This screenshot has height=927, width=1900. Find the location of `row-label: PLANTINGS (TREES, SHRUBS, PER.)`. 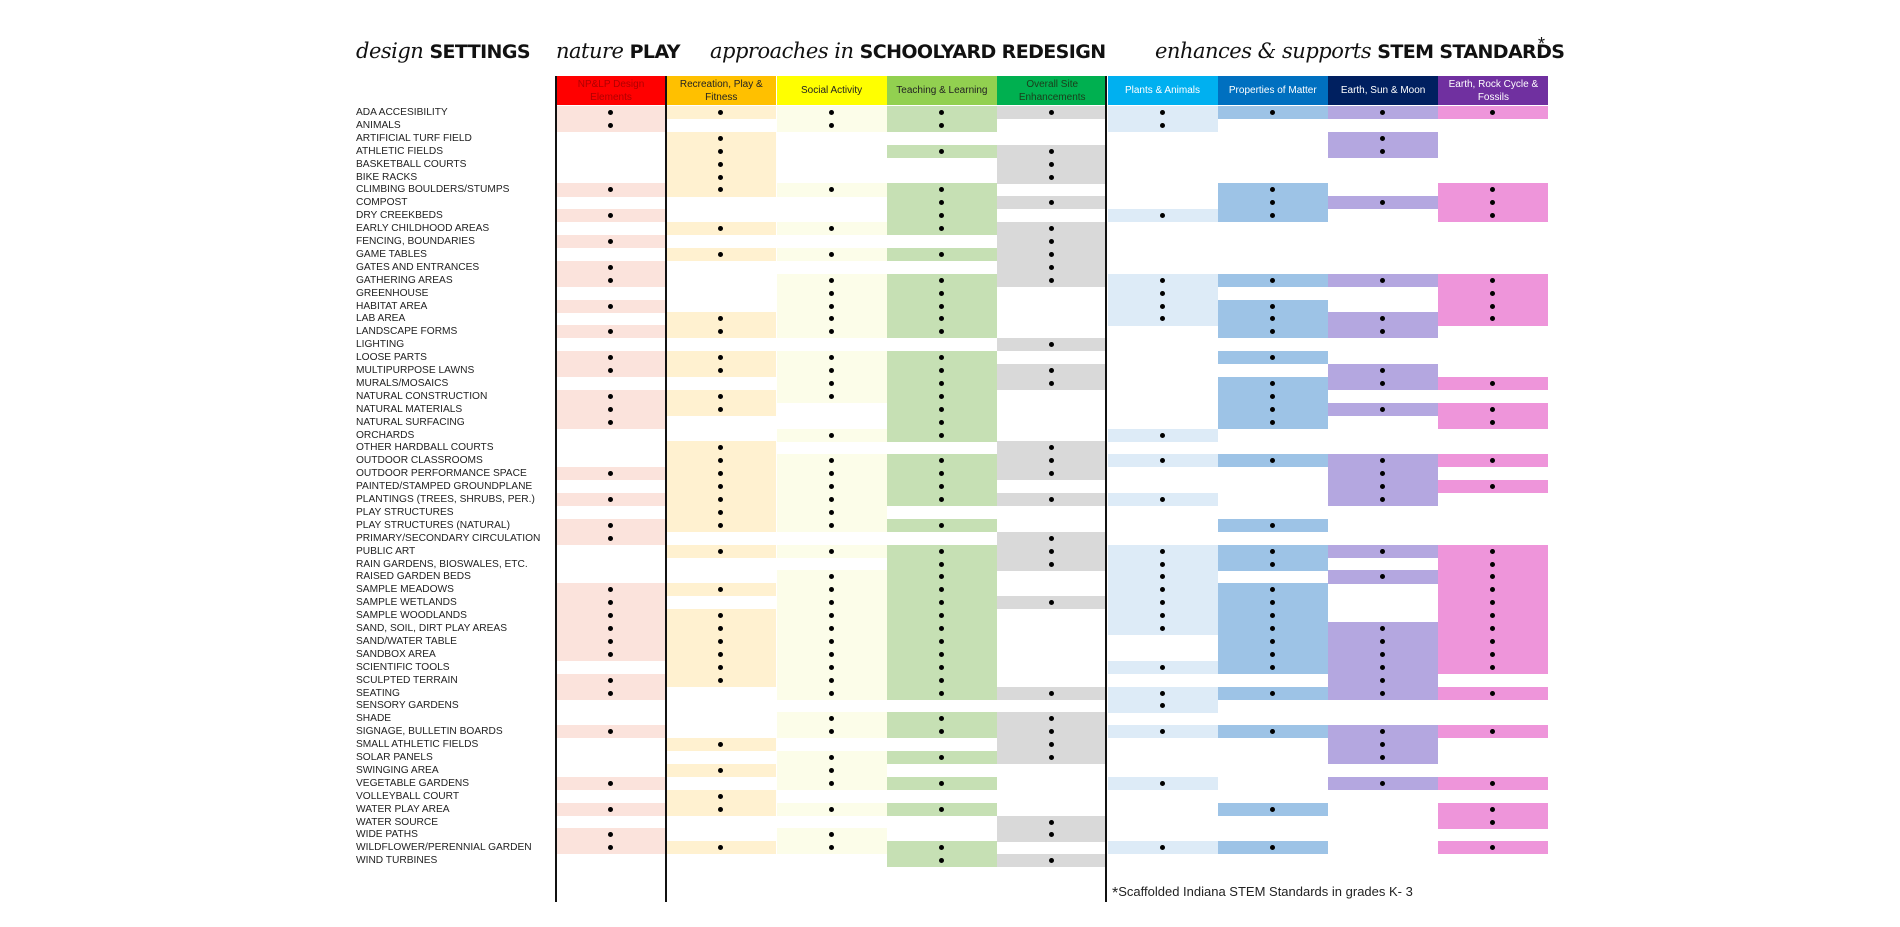

row-label: PLANTINGS (TREES, SHRUBS, PER.) is located at coordinates (445, 499).